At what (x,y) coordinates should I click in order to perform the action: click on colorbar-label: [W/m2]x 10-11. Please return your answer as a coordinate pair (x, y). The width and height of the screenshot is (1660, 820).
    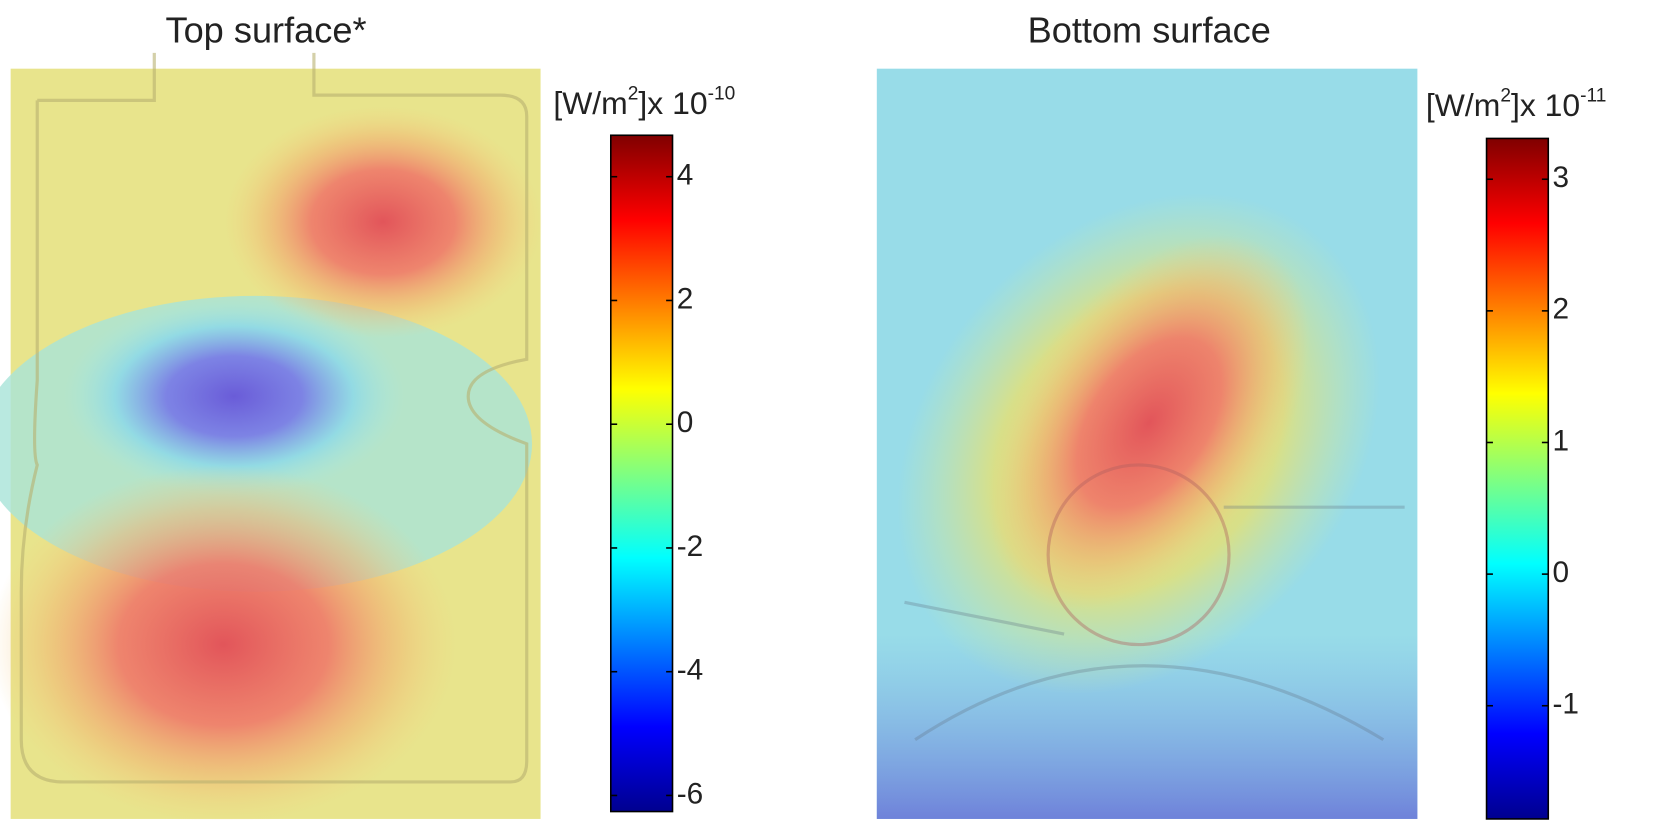
    Looking at the image, I should click on (1516, 104).